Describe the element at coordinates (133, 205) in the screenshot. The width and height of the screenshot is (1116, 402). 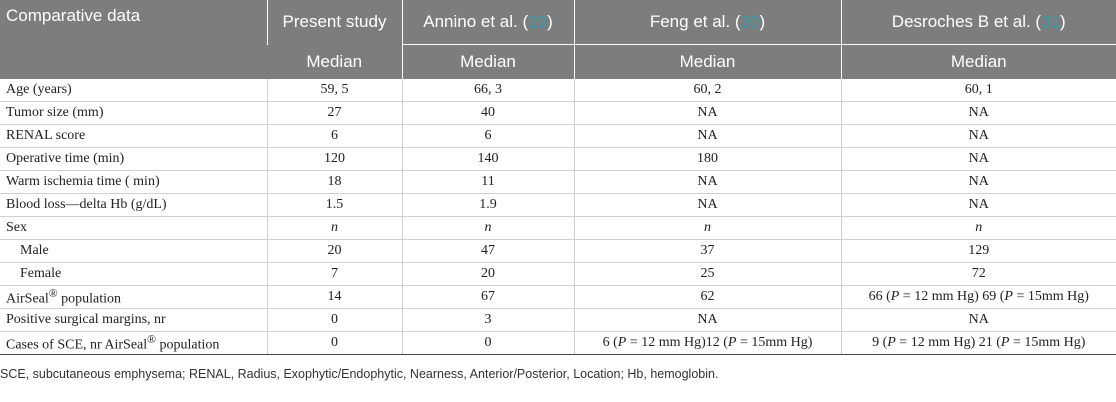
I see `row-label: Blood loss—delta Hb (g/dL)` at that location.